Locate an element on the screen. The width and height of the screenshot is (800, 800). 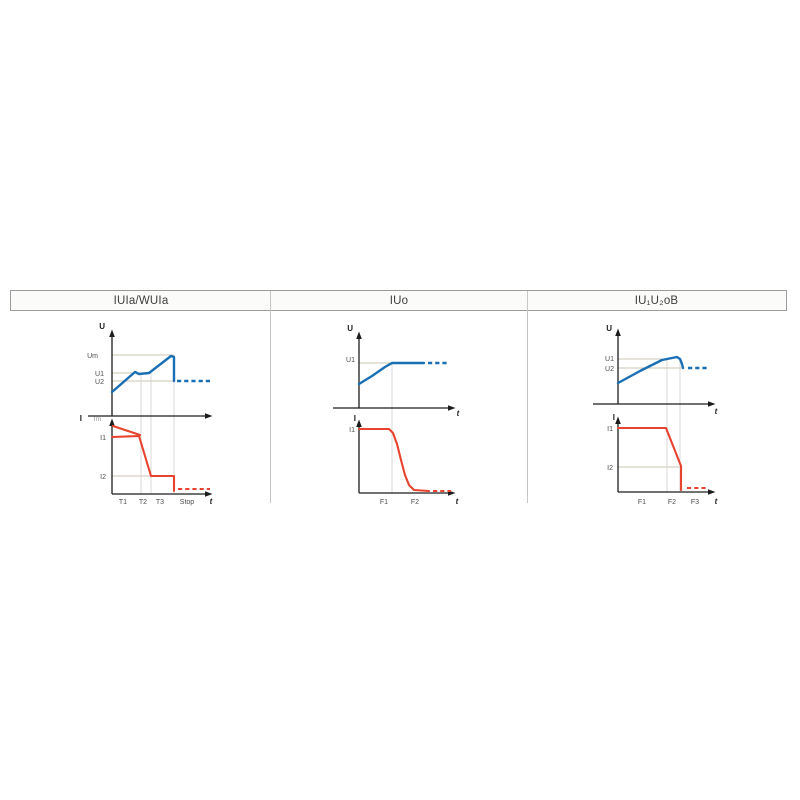
header-title-iu1u2ob: IU₁U₂oB is located at coordinates (656, 300).